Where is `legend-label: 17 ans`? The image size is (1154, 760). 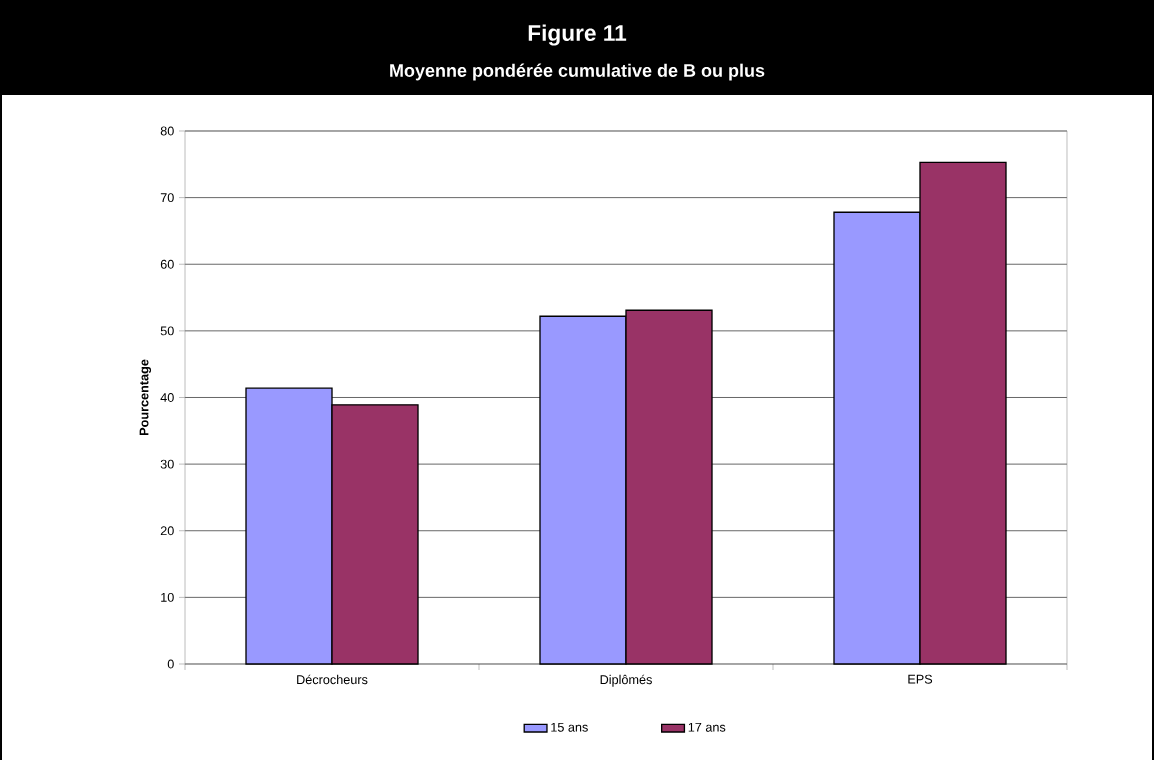
legend-label: 17 ans is located at coordinates (707, 727).